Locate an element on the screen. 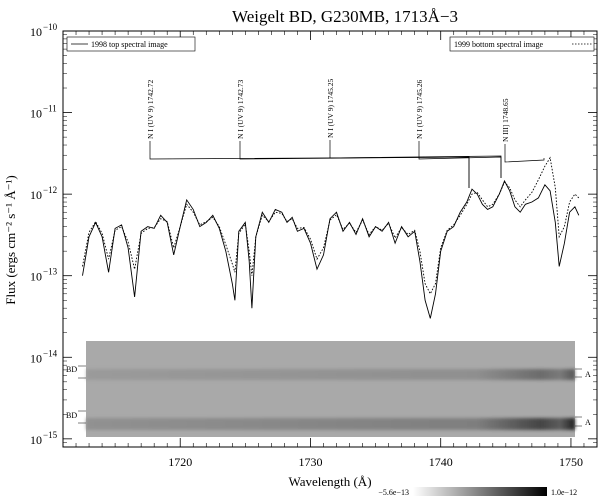  x-tick-label: 1750 is located at coordinates (571, 462).